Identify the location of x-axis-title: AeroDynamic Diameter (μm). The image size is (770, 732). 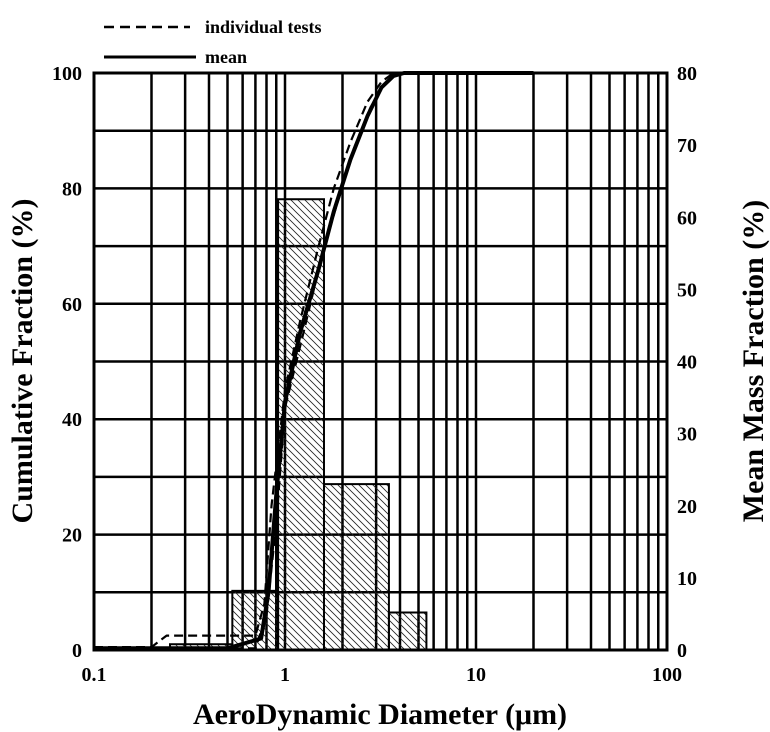
(380, 714).